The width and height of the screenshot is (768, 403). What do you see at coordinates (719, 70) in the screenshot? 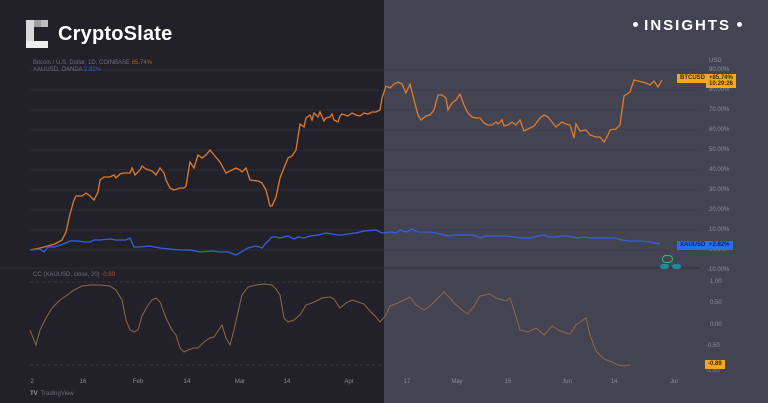
I see `axis-tick: 90.00%` at bounding box center [719, 70].